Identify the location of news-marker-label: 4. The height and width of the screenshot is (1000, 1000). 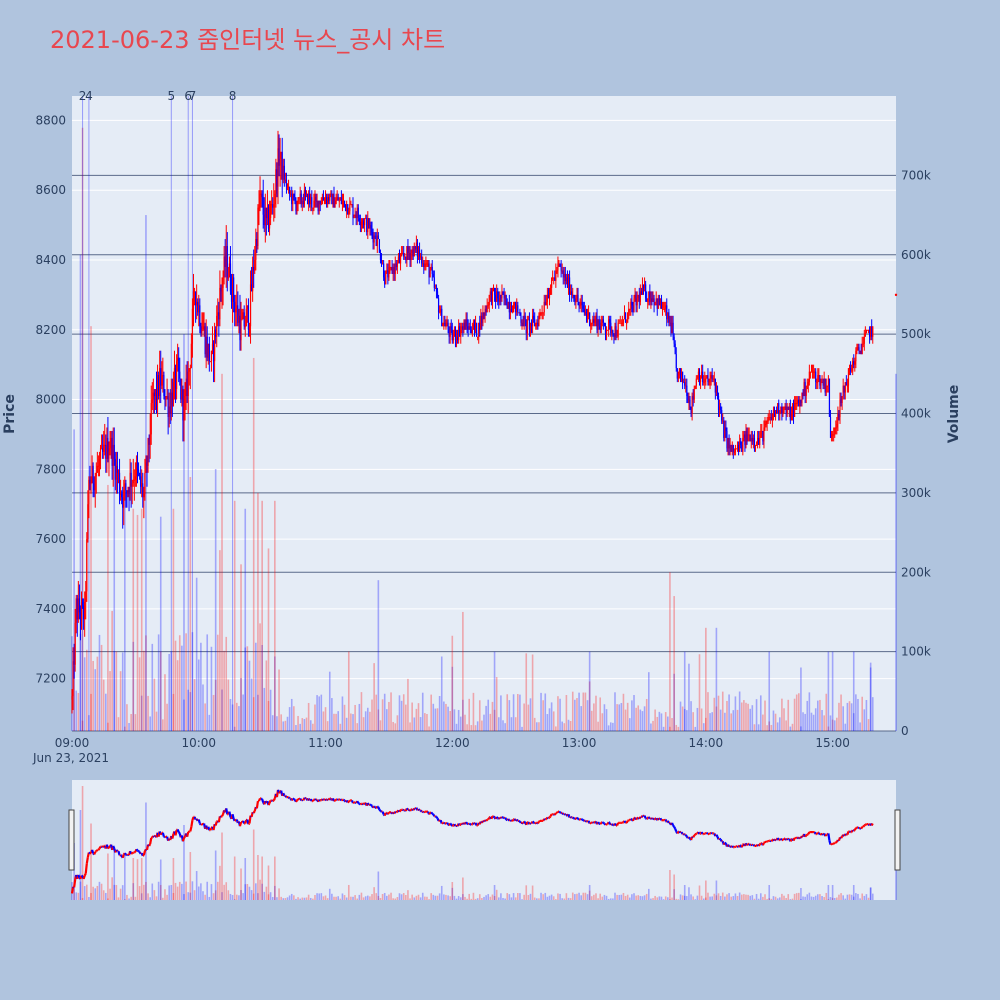
(89, 96).